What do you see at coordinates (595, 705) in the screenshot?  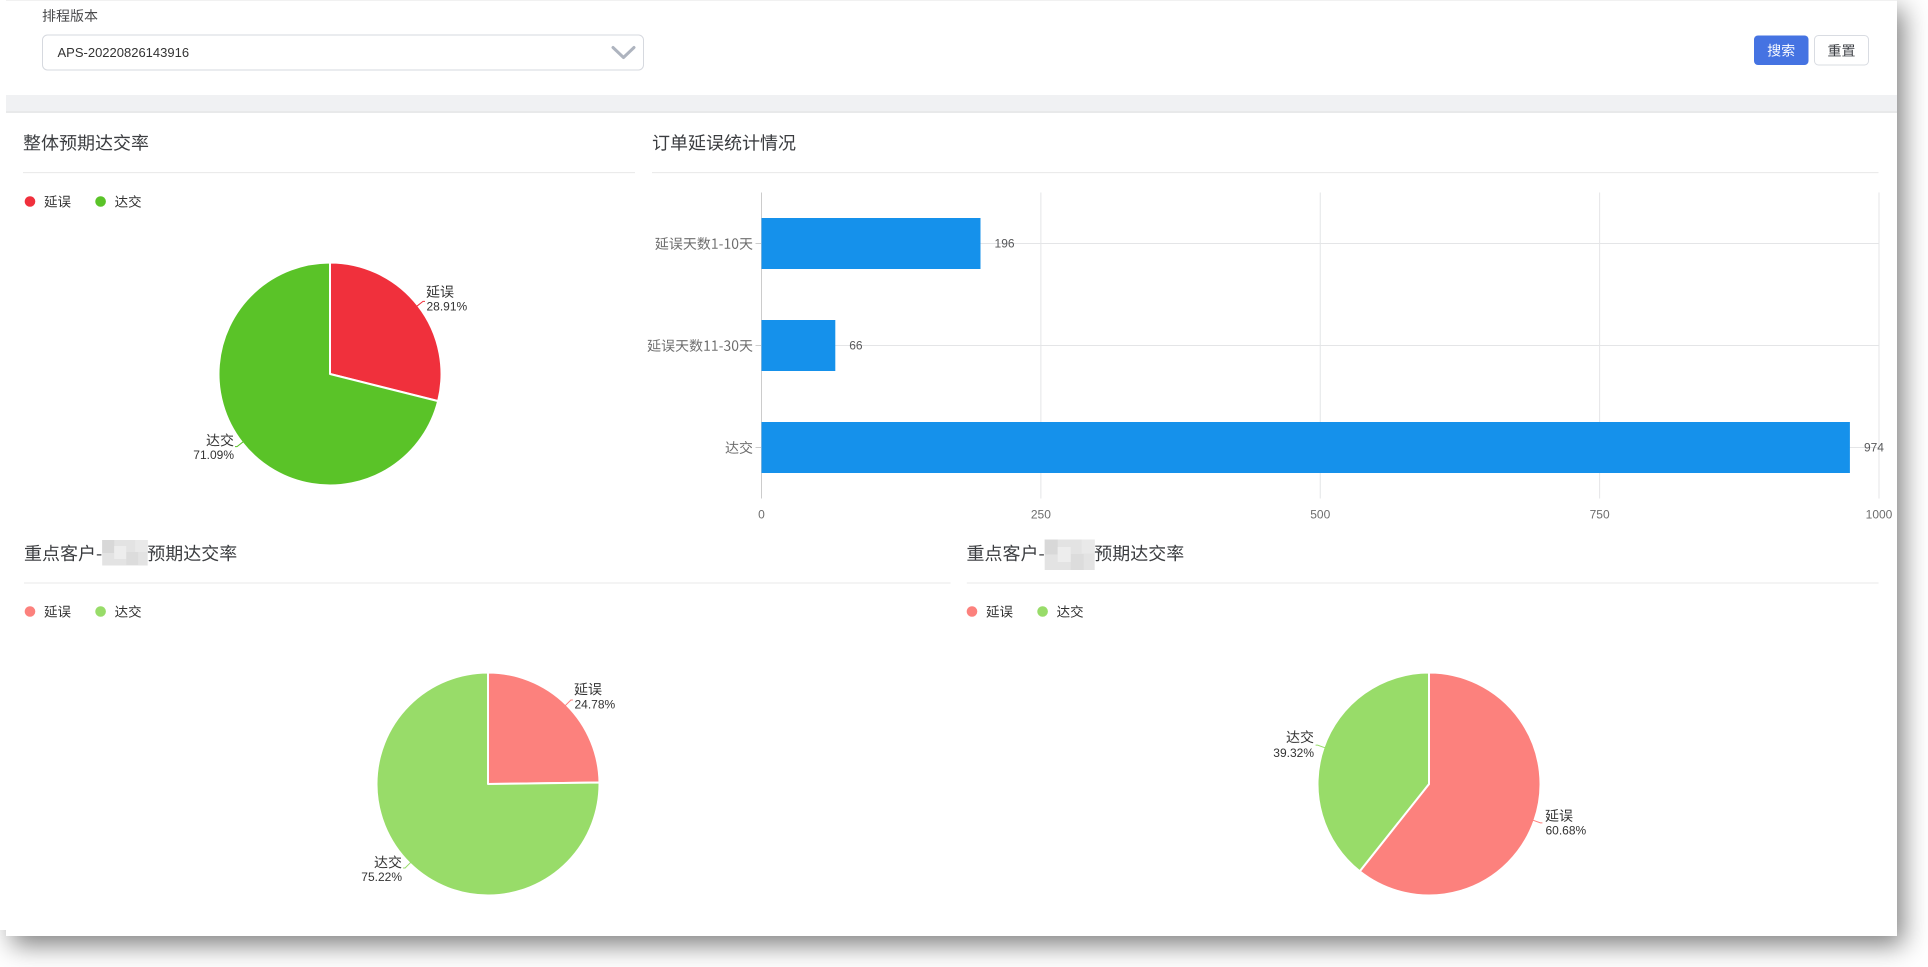 I see `svg-text: 24.78%` at bounding box center [595, 705].